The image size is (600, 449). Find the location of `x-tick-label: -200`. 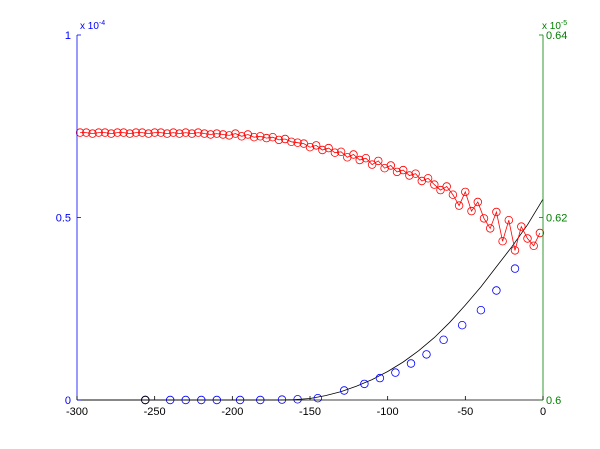

x-tick-label: -200 is located at coordinates (232, 412).